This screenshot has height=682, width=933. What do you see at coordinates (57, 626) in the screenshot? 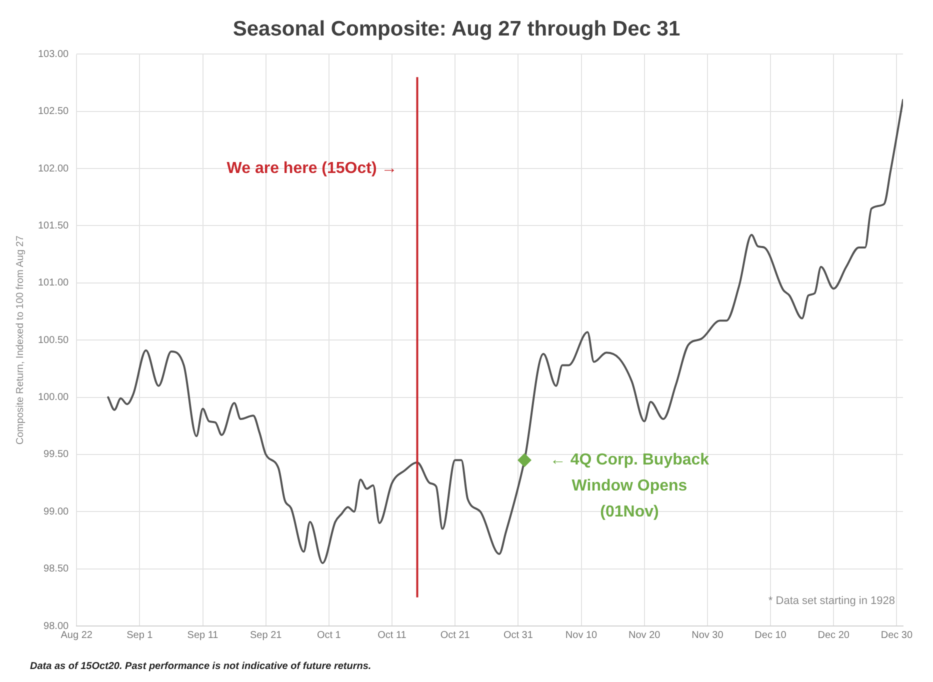
I see `y-tick-label: 98.00` at bounding box center [57, 626].